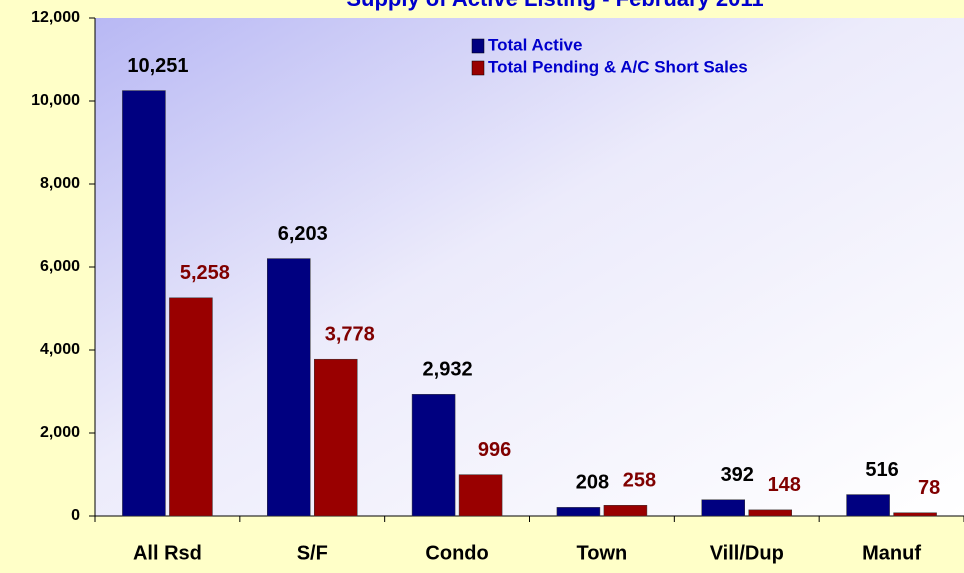  Describe the element at coordinates (157, 66) in the screenshot. I see `value-label: 10,251` at that location.